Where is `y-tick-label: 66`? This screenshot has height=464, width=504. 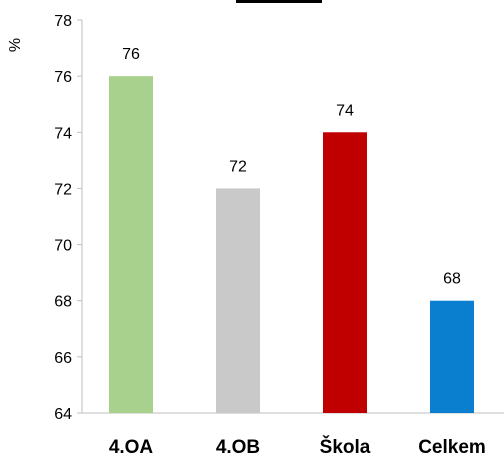 y-tick-label: 66 is located at coordinates (63, 358).